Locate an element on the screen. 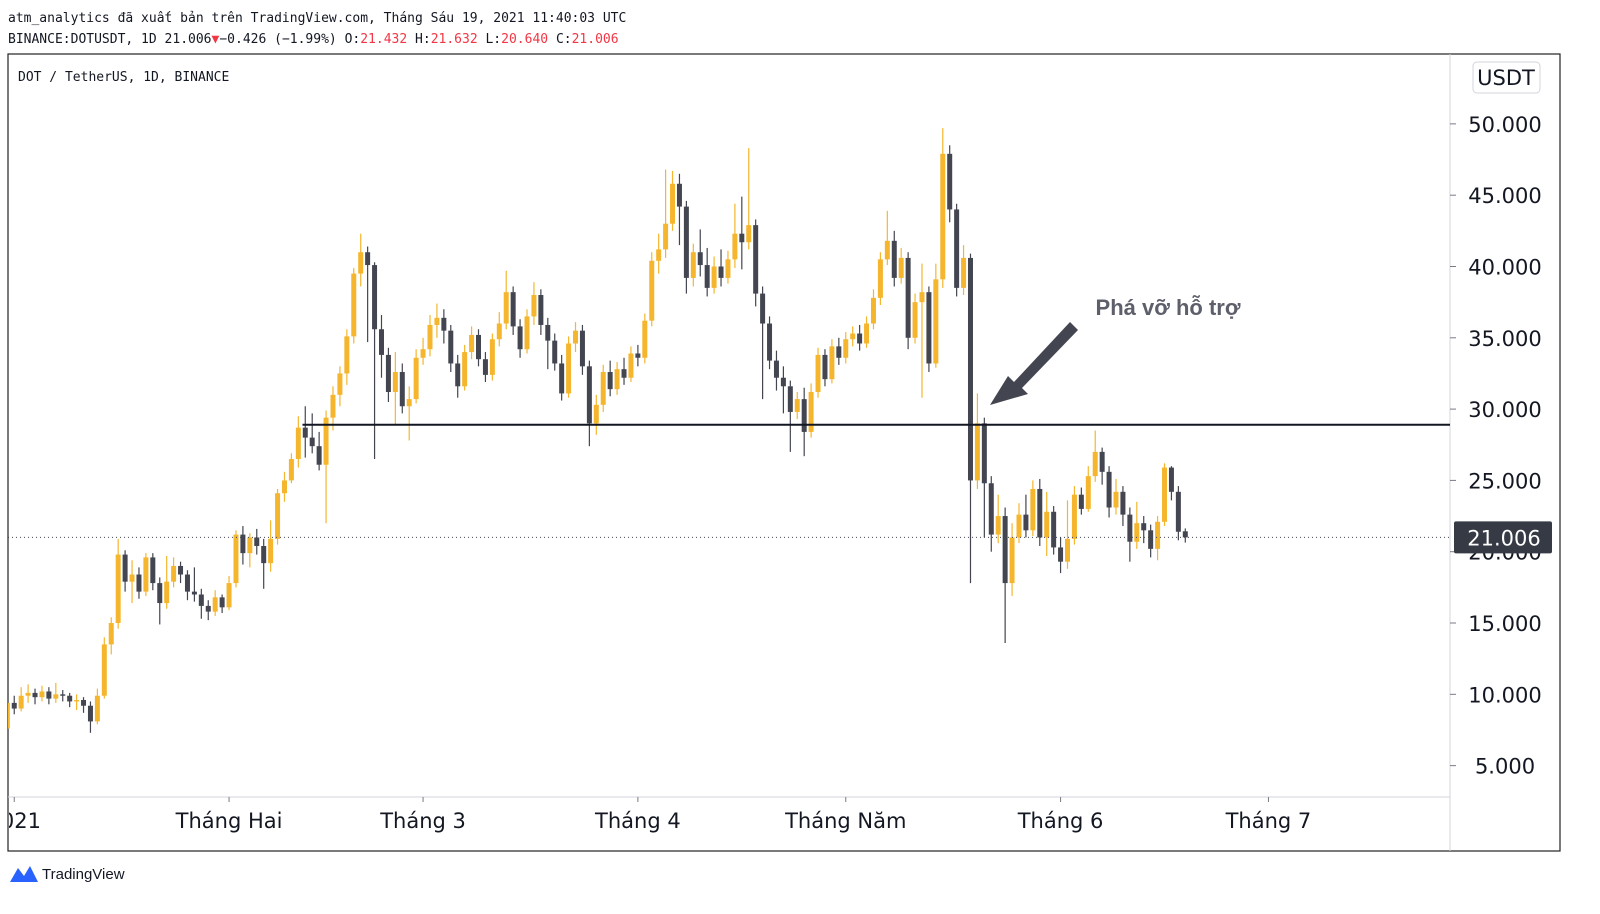 The height and width of the screenshot is (914, 1600). change: −0.426 (−1.99%) is located at coordinates (277, 39).